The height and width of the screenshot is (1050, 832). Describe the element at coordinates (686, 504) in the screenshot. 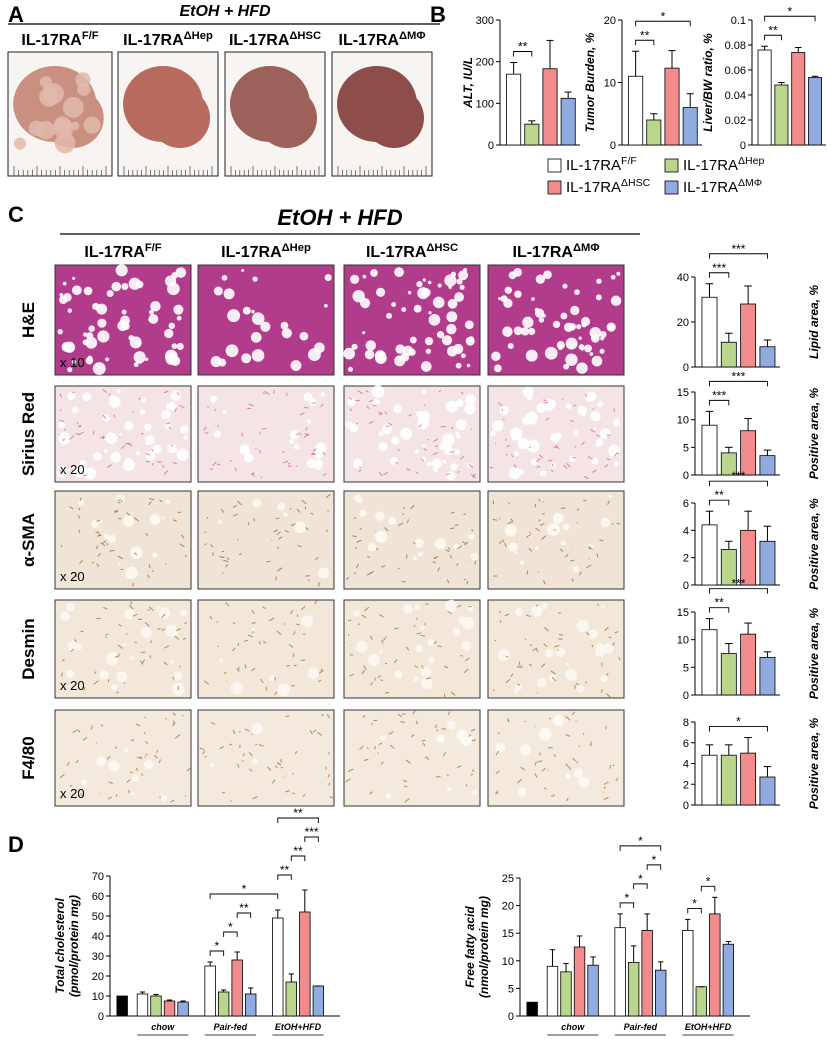

I see `y-tick-label: 6` at that location.